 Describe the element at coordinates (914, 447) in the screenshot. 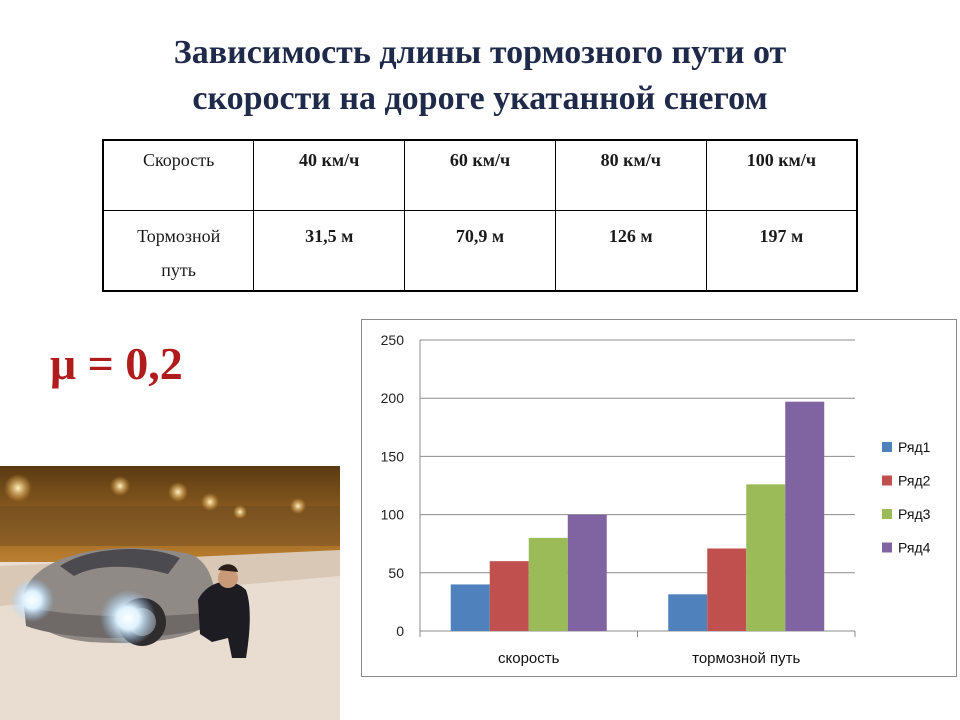

I see `legend-label: Ряд1` at that location.